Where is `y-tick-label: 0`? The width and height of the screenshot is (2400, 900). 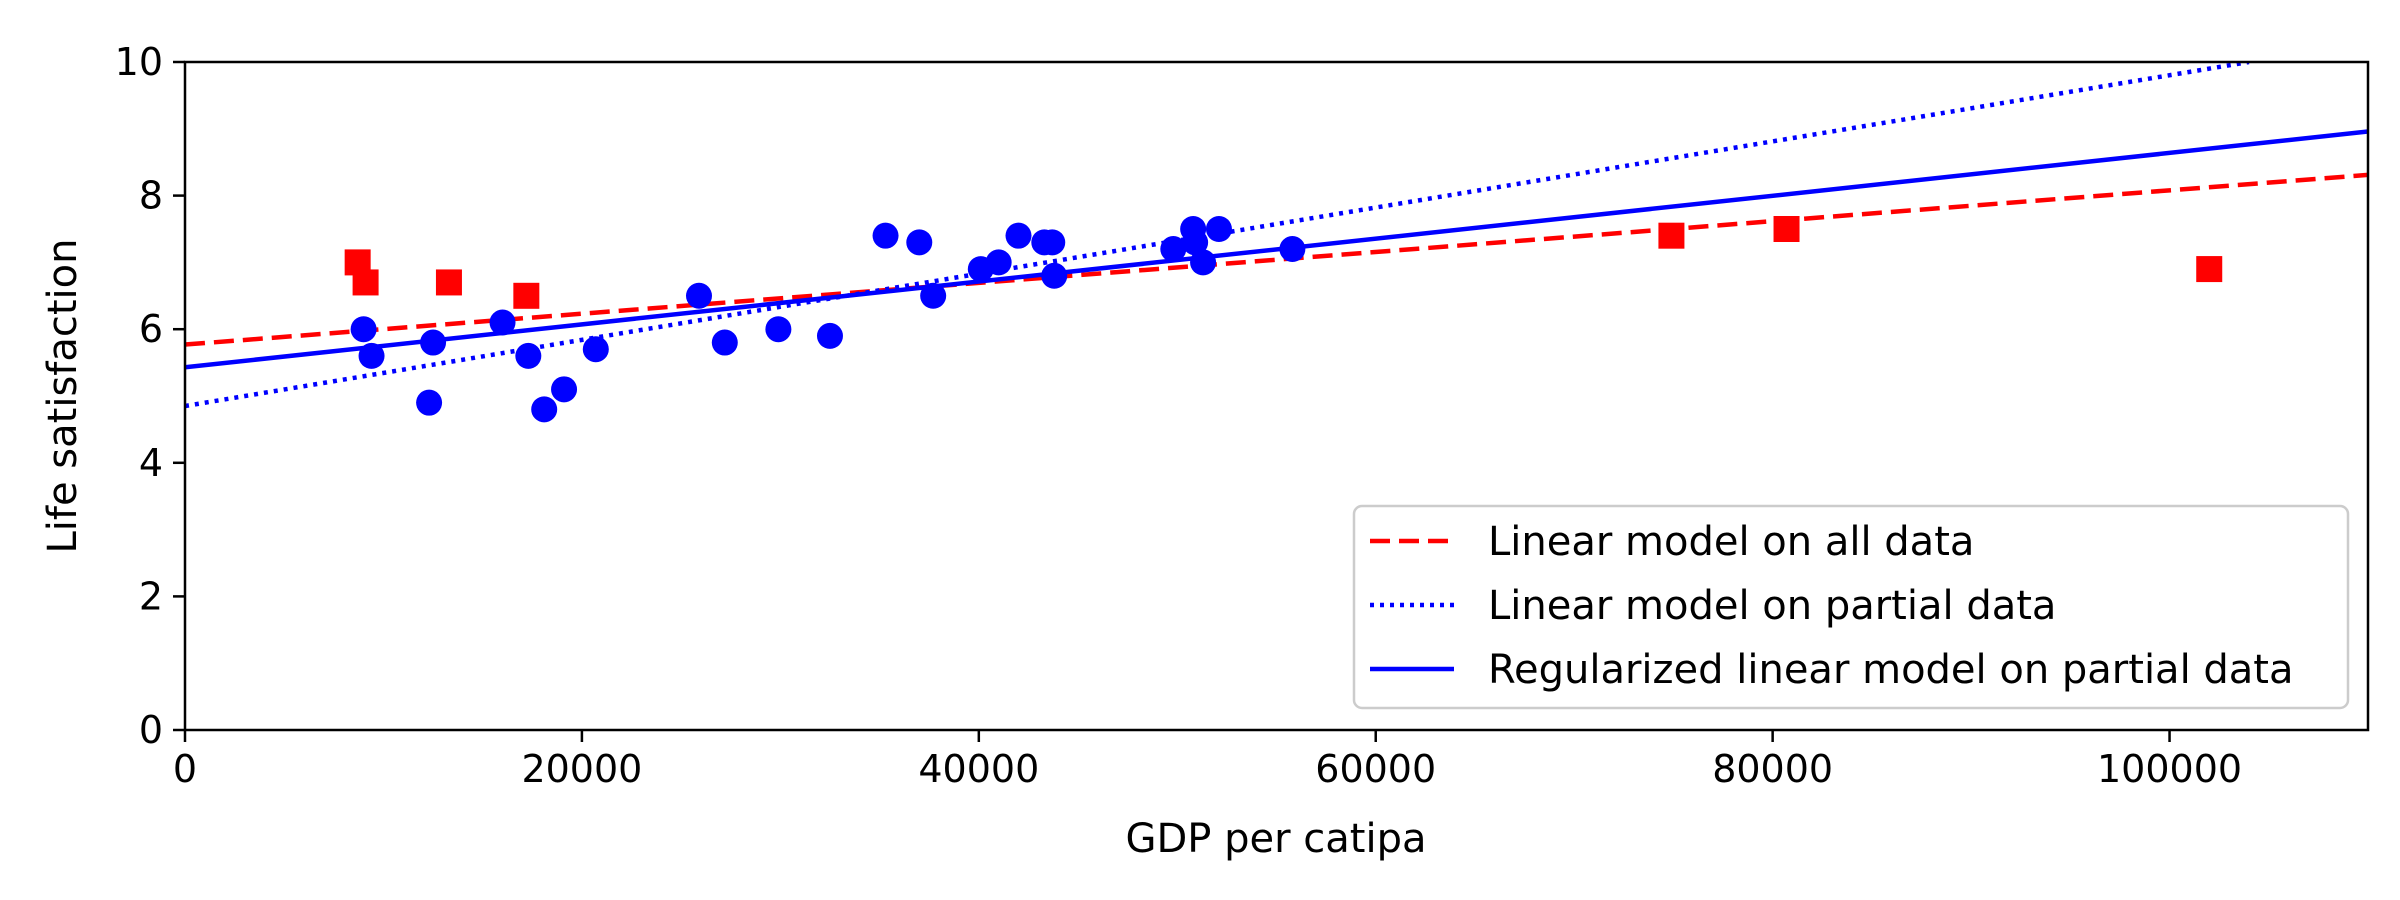
y-tick-label: 0 is located at coordinates (151, 730).